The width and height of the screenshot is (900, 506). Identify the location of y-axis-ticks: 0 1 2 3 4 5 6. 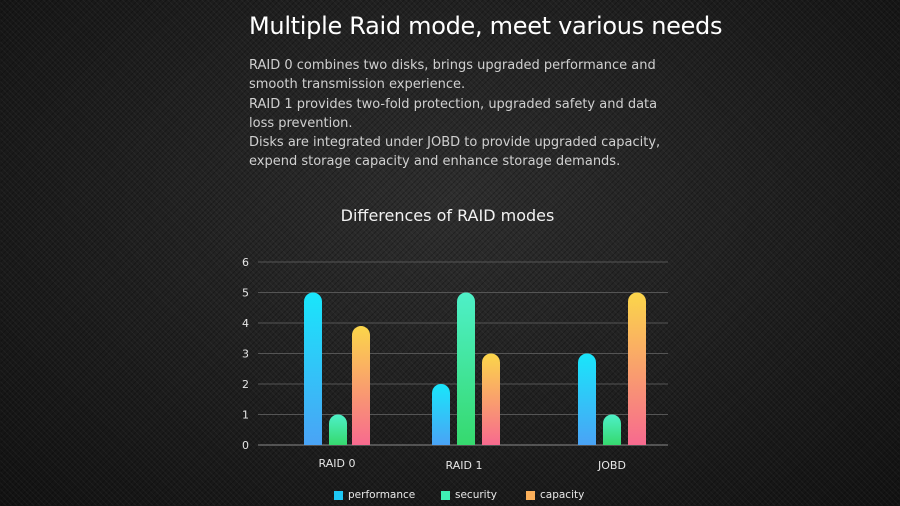
(245, 354).